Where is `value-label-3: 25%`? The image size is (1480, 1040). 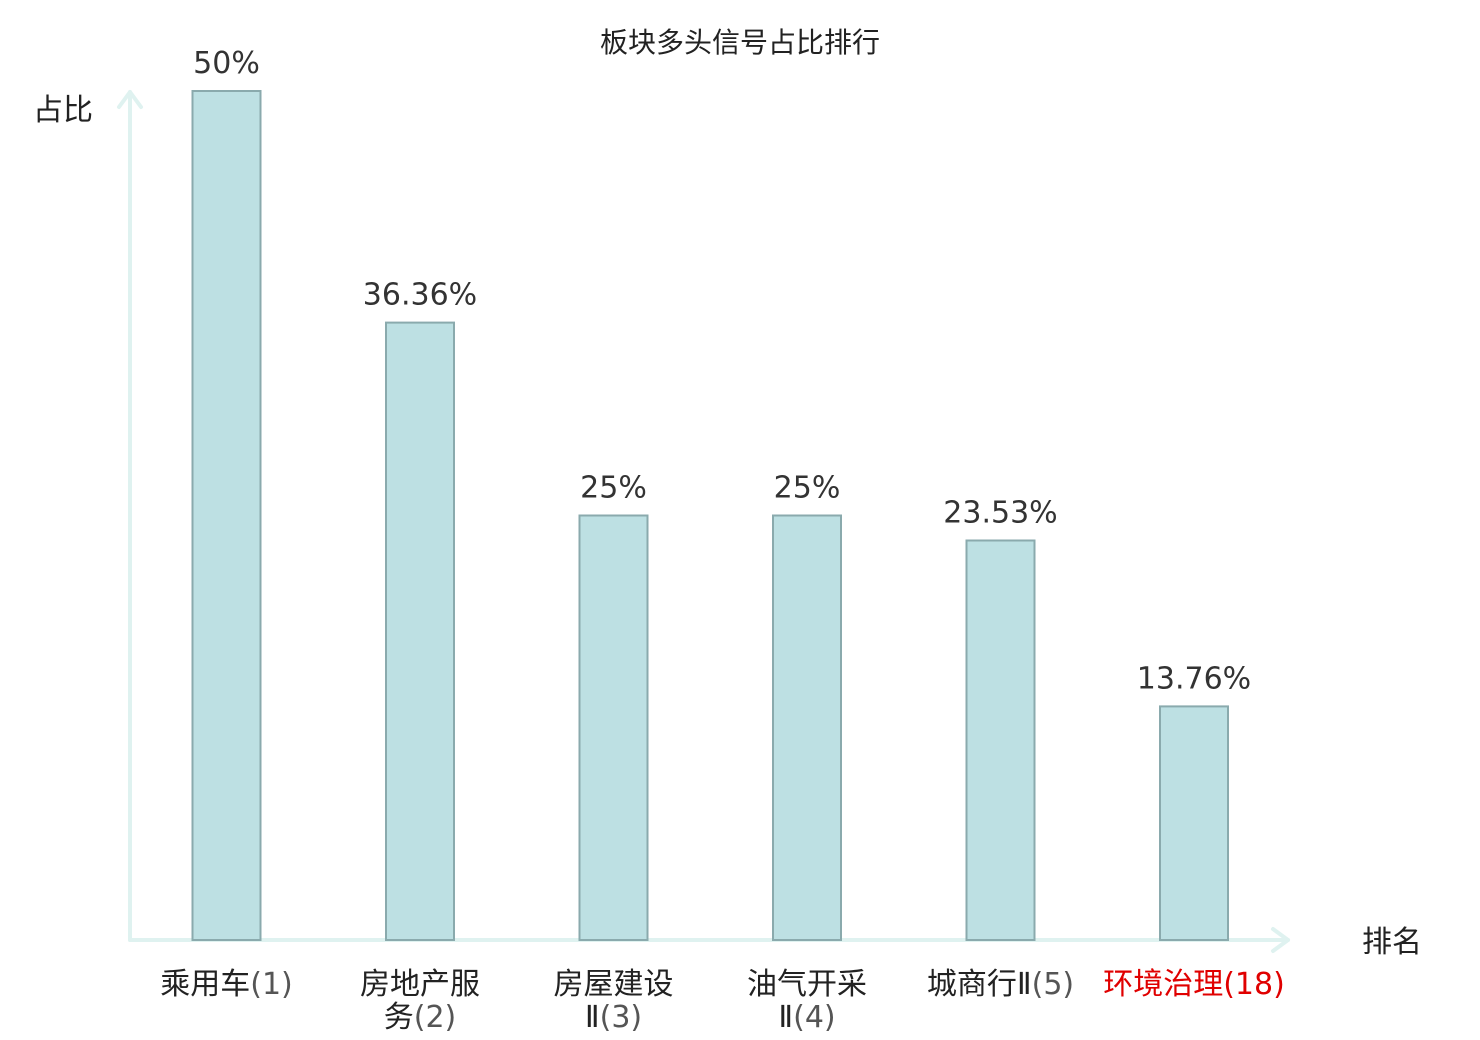 value-label-3: 25% is located at coordinates (613, 488).